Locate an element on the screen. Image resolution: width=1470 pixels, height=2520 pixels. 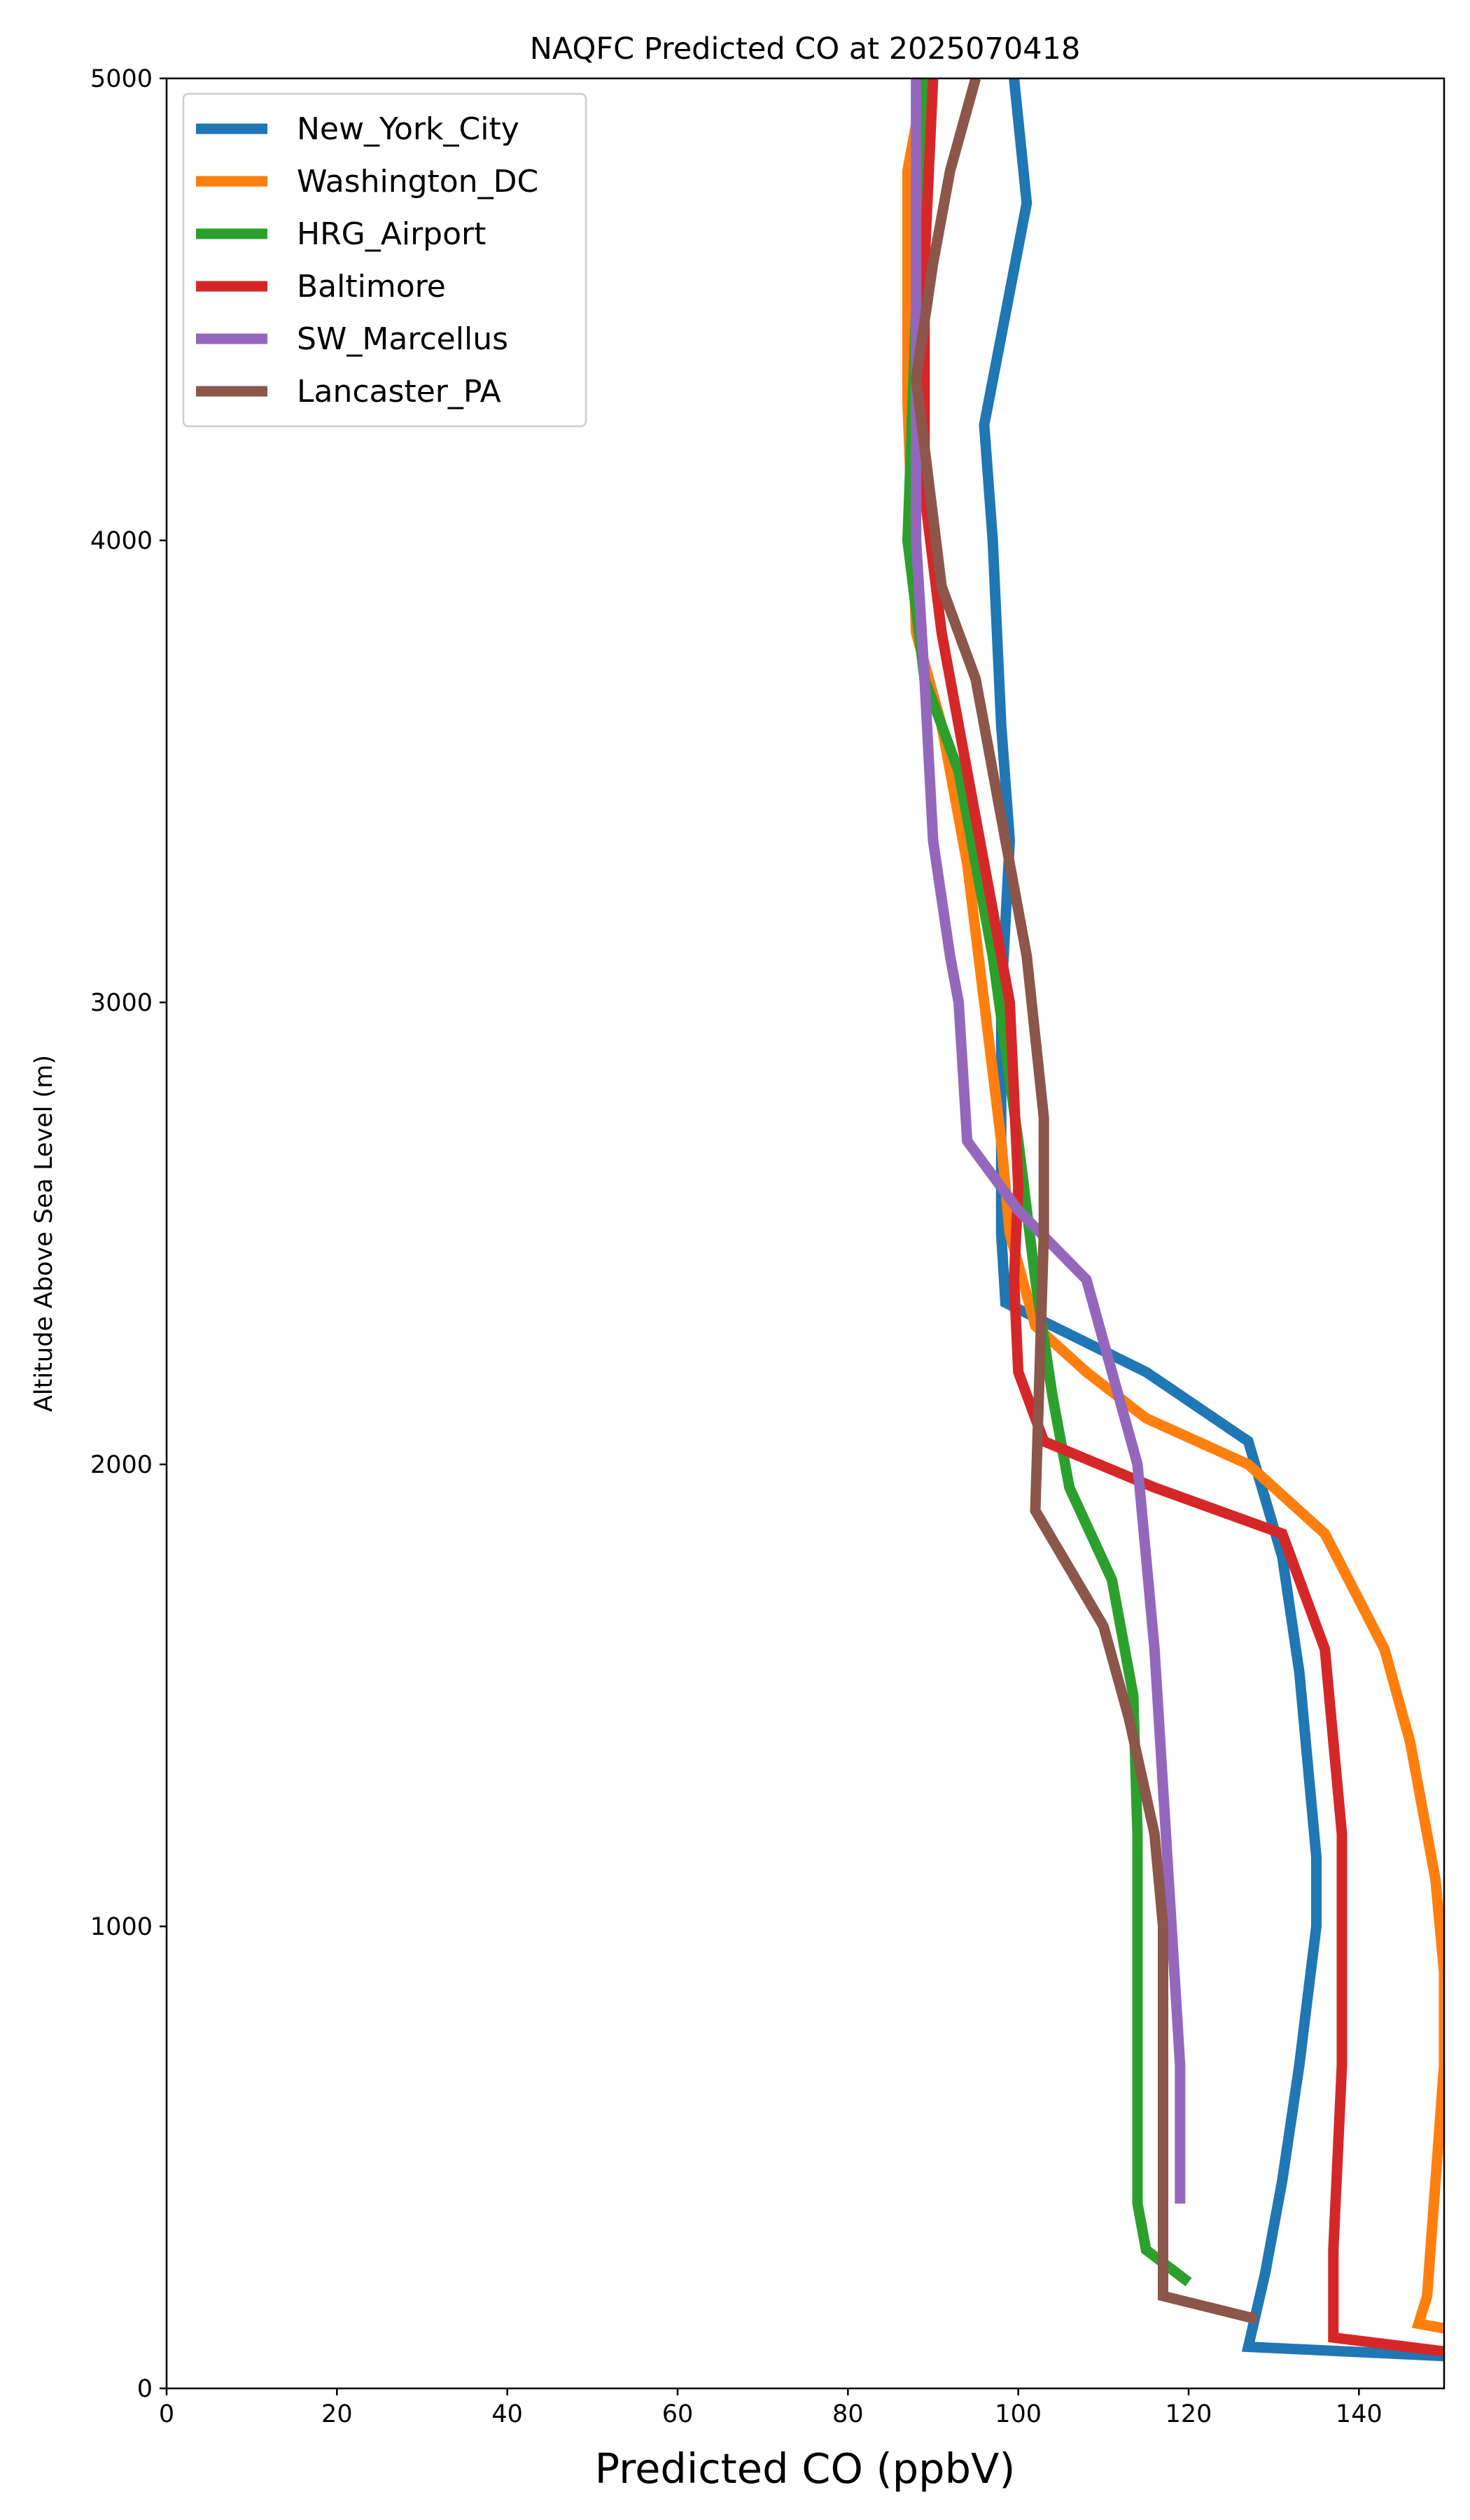
legend-box is located at coordinates (384, 260).